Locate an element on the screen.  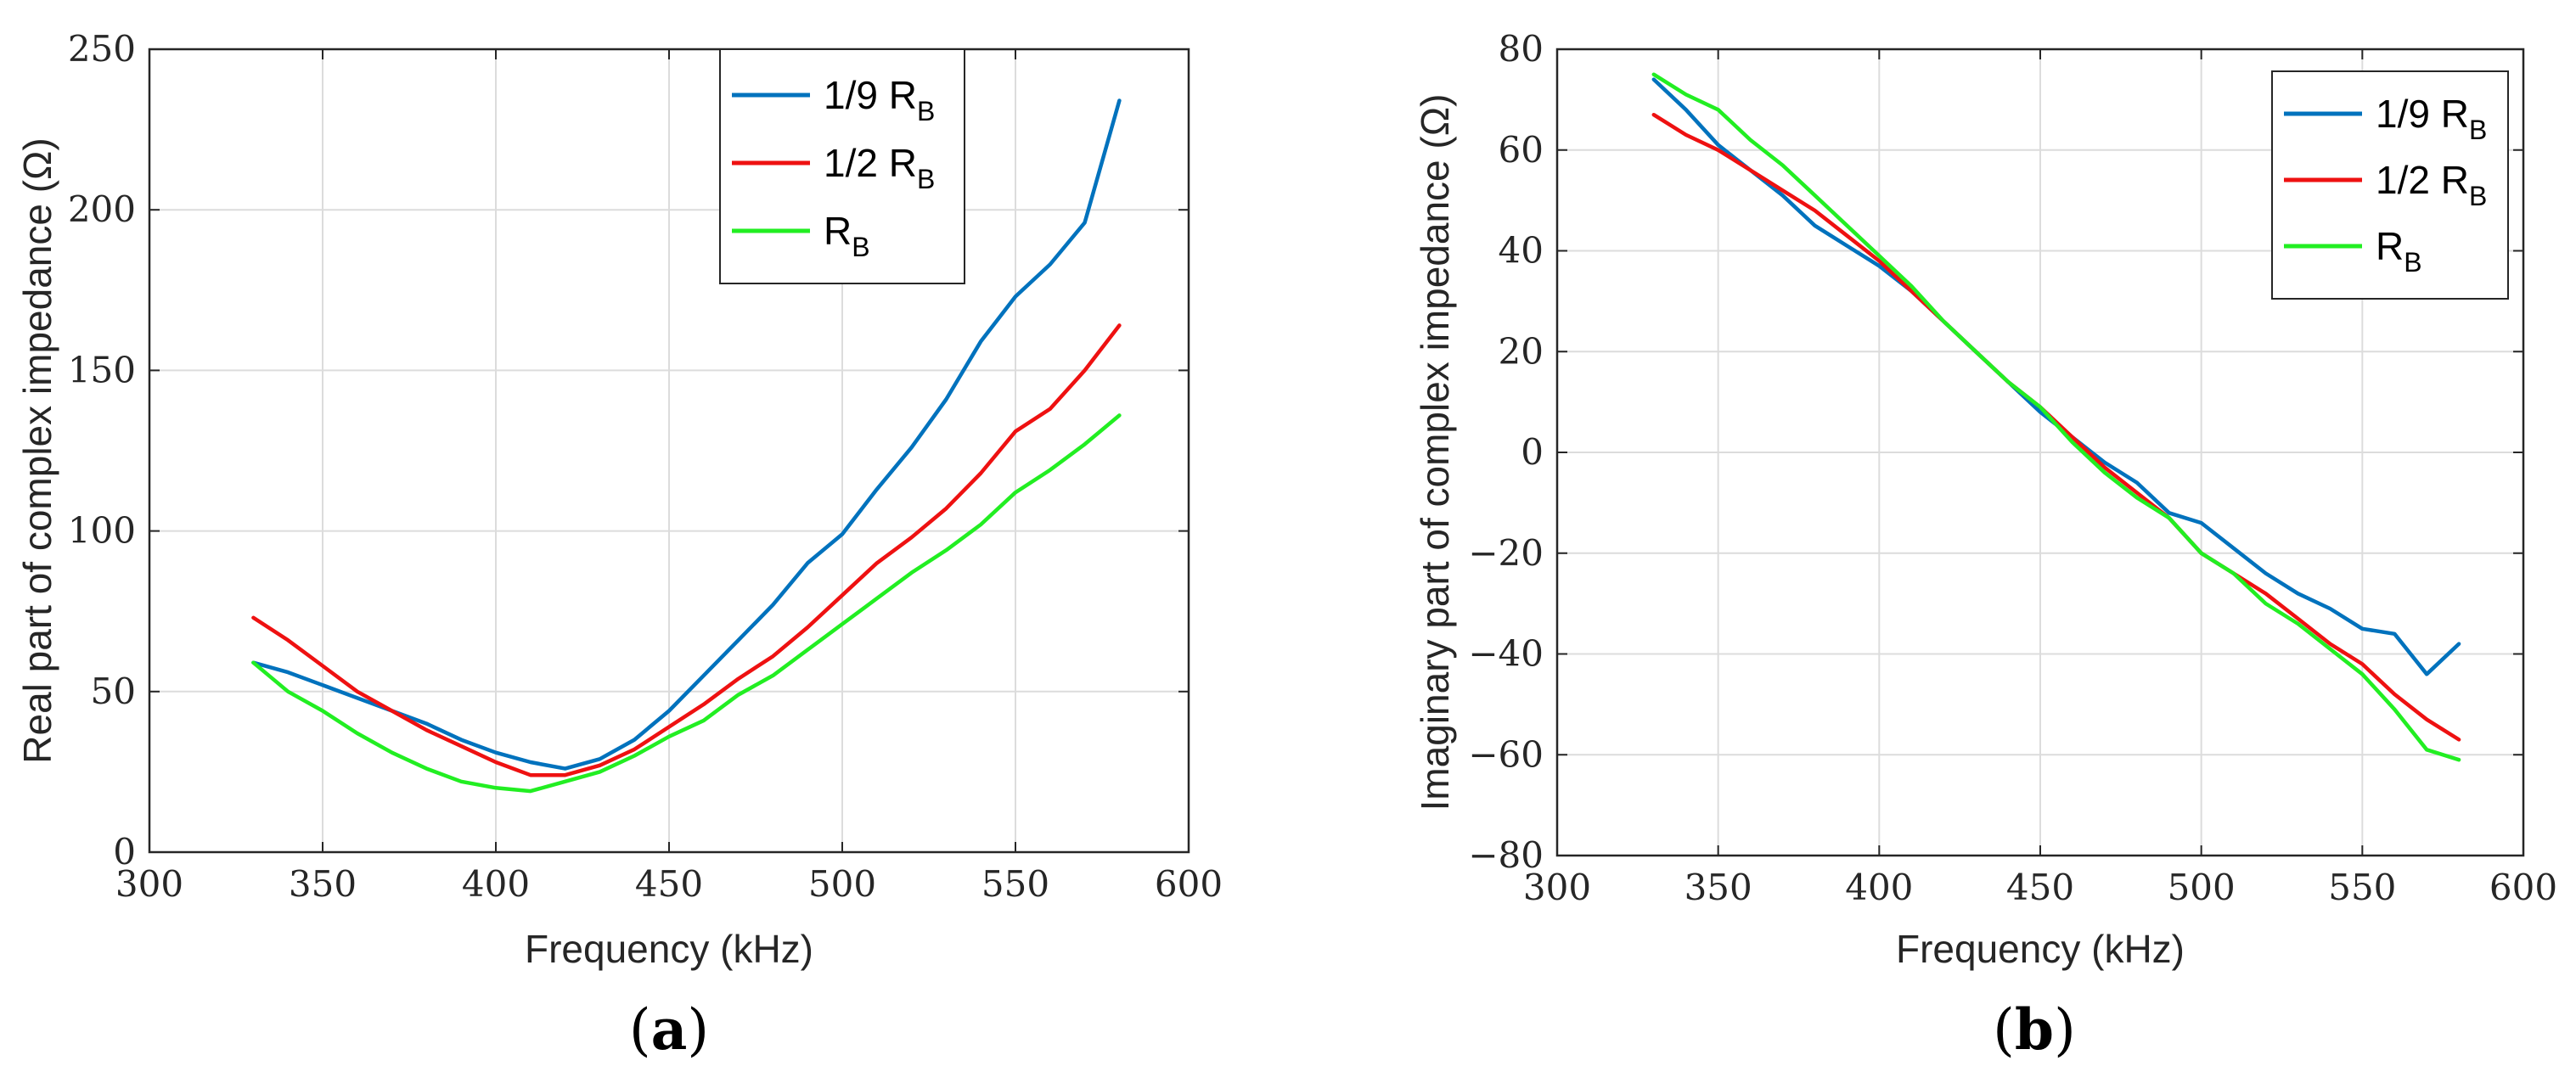
panel-letter: b is located at coordinates (2035, 1029).